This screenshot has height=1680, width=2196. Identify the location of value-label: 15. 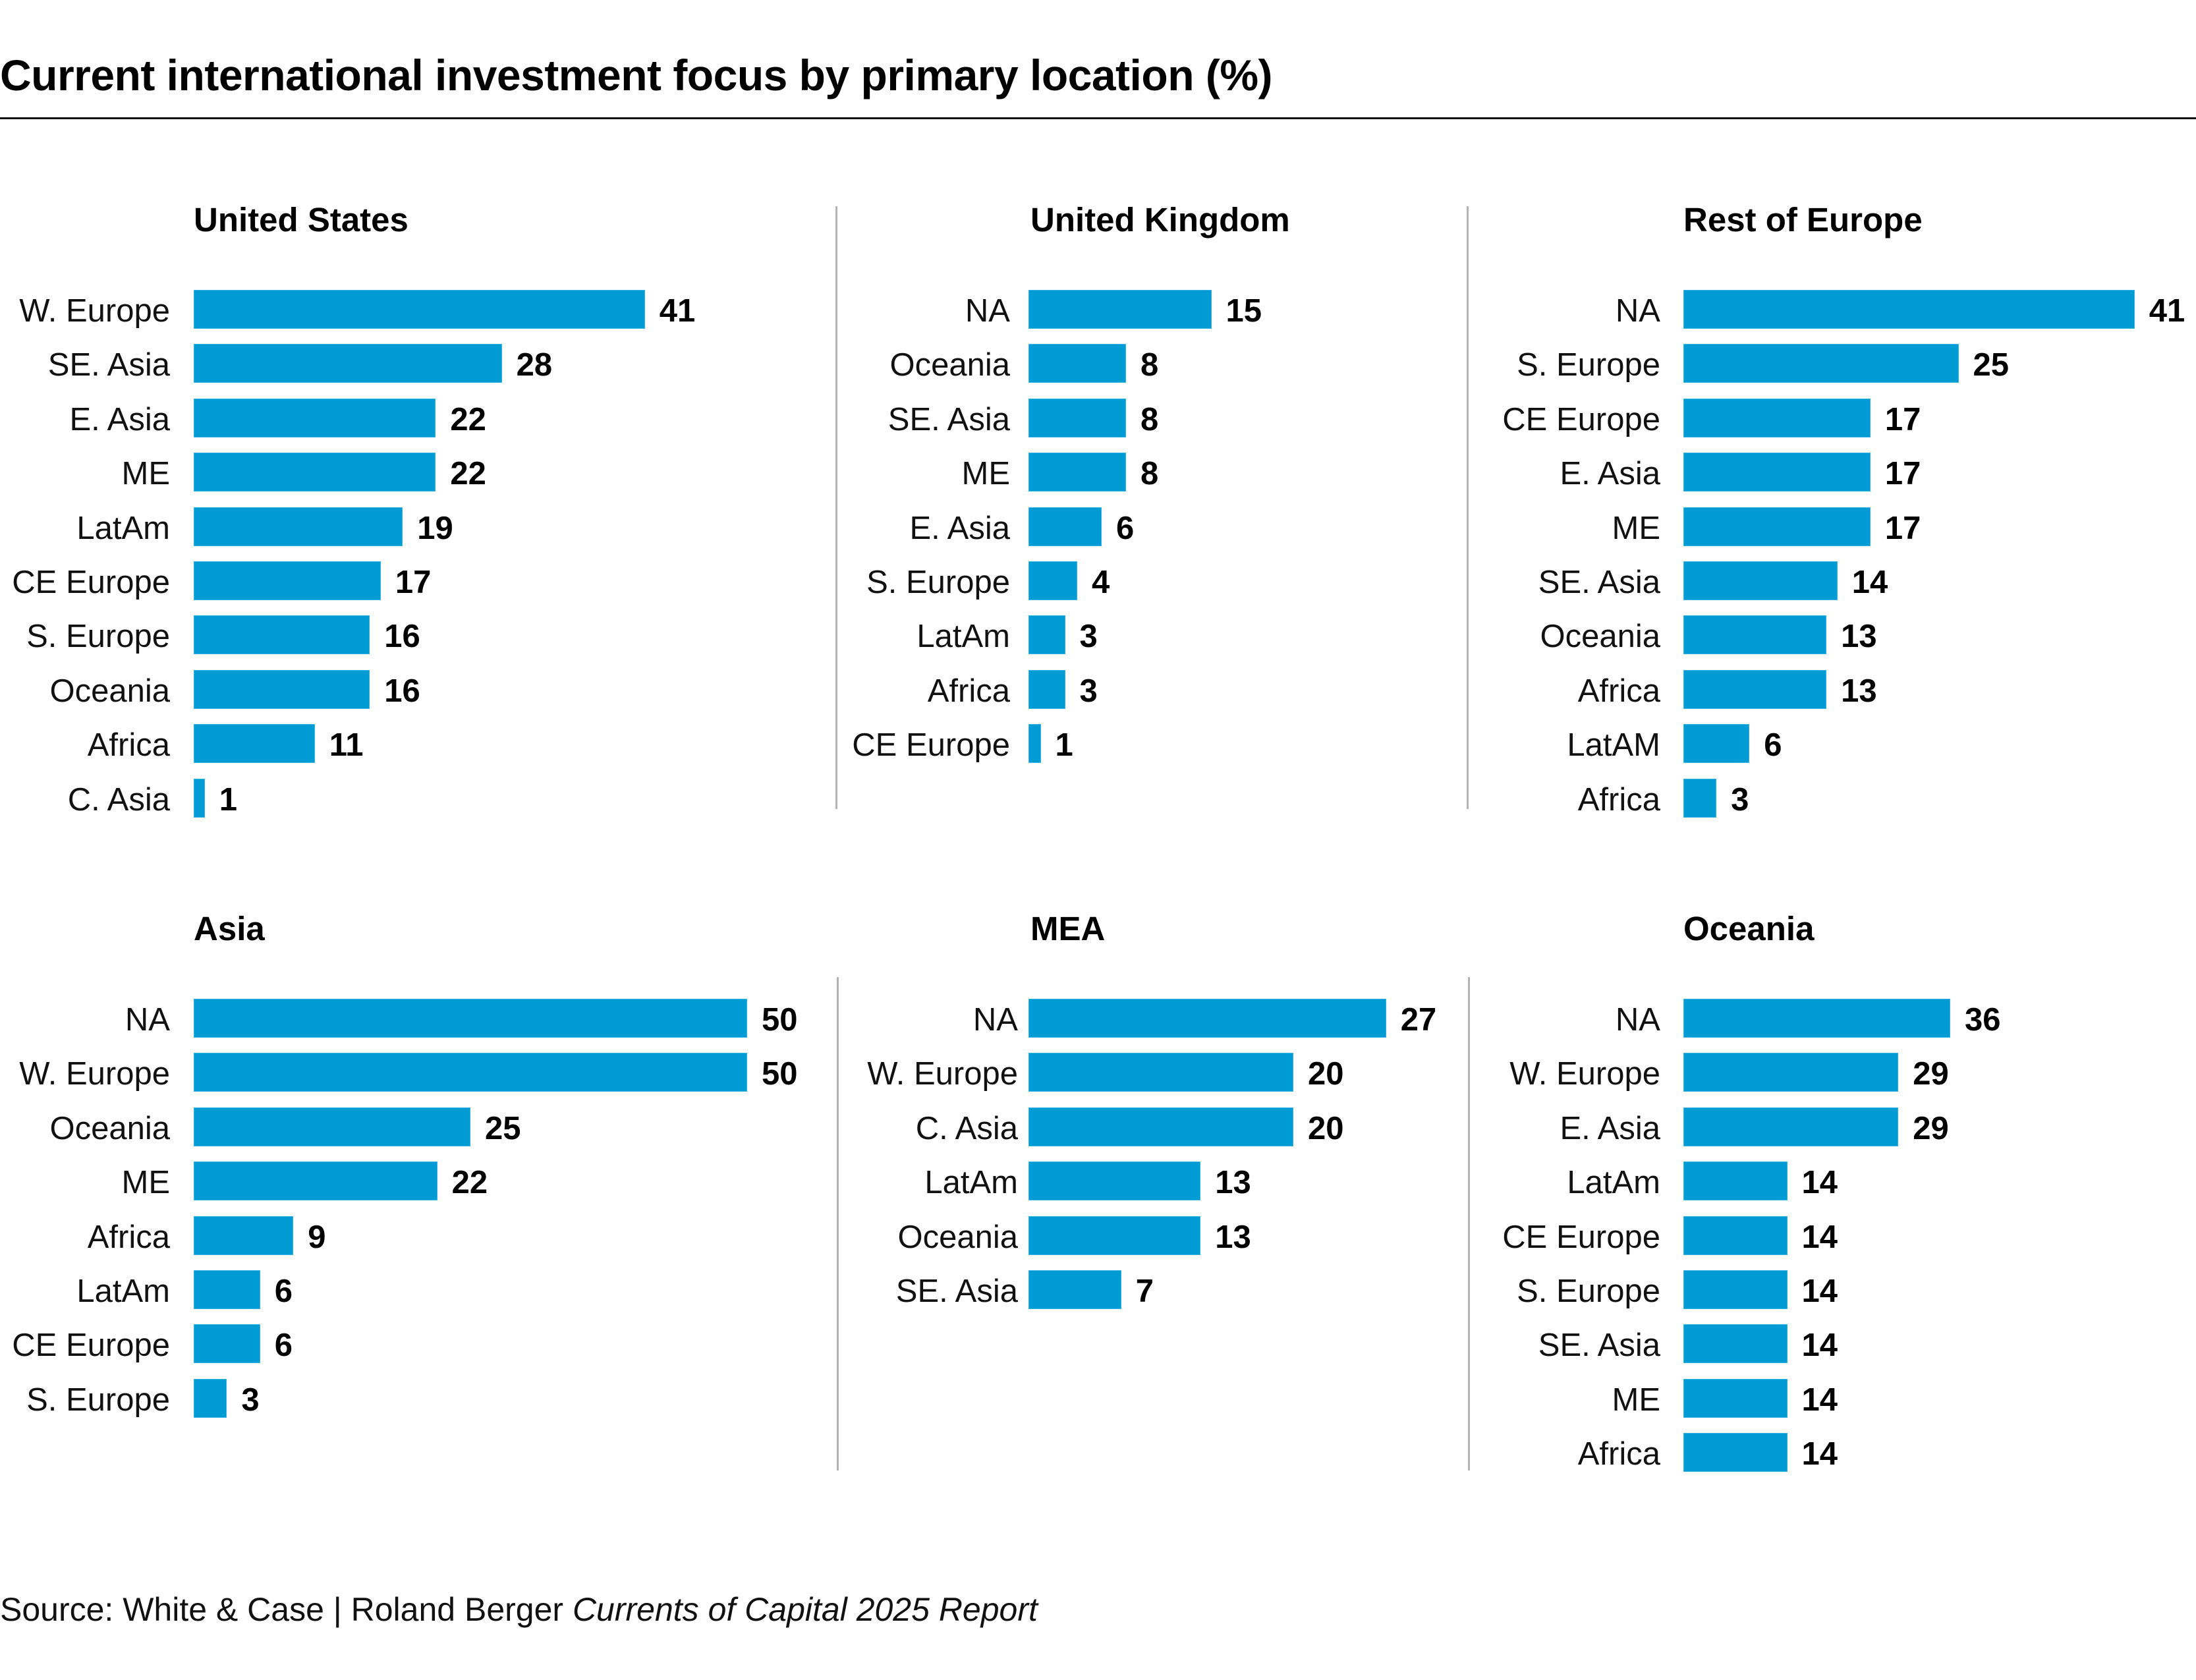
(1243, 311).